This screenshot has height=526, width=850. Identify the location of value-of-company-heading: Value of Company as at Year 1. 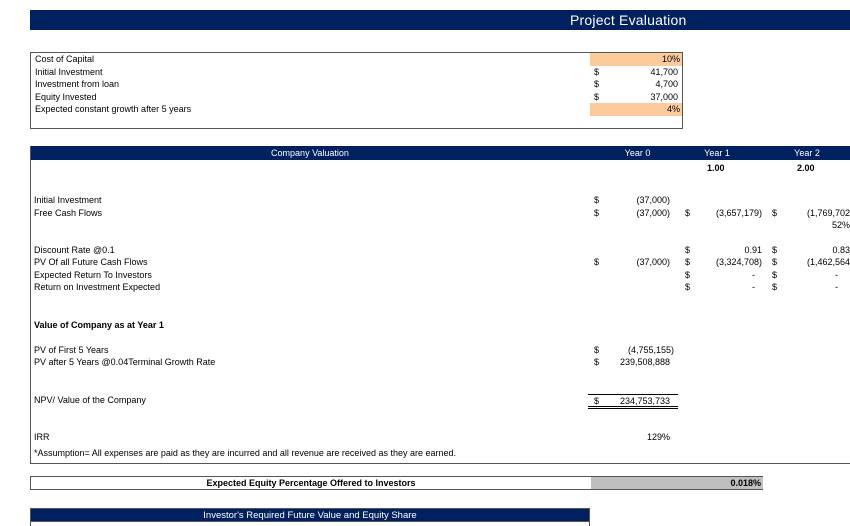
(99, 325).